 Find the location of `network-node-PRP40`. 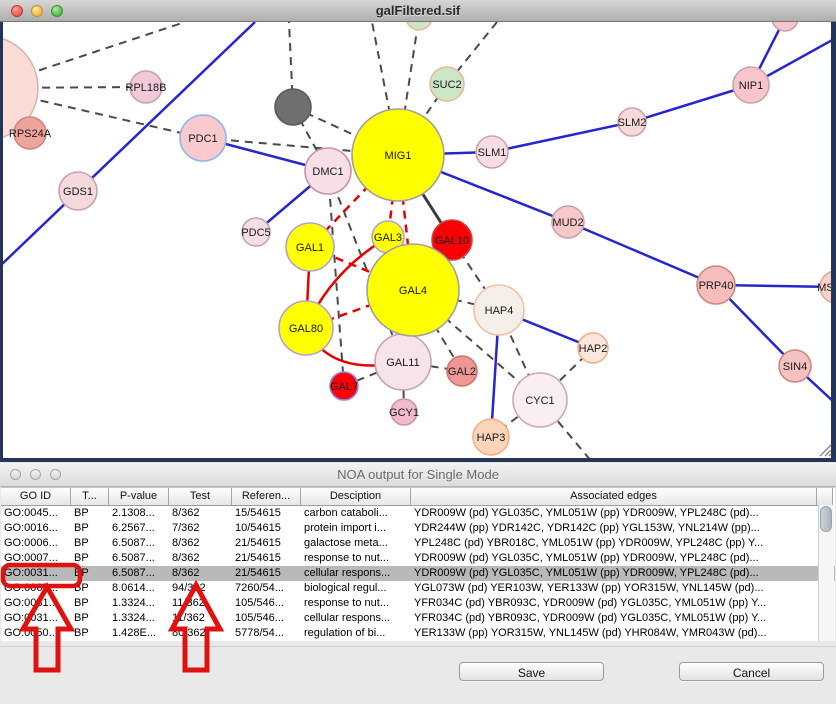

network-node-PRP40 is located at coordinates (716, 285).